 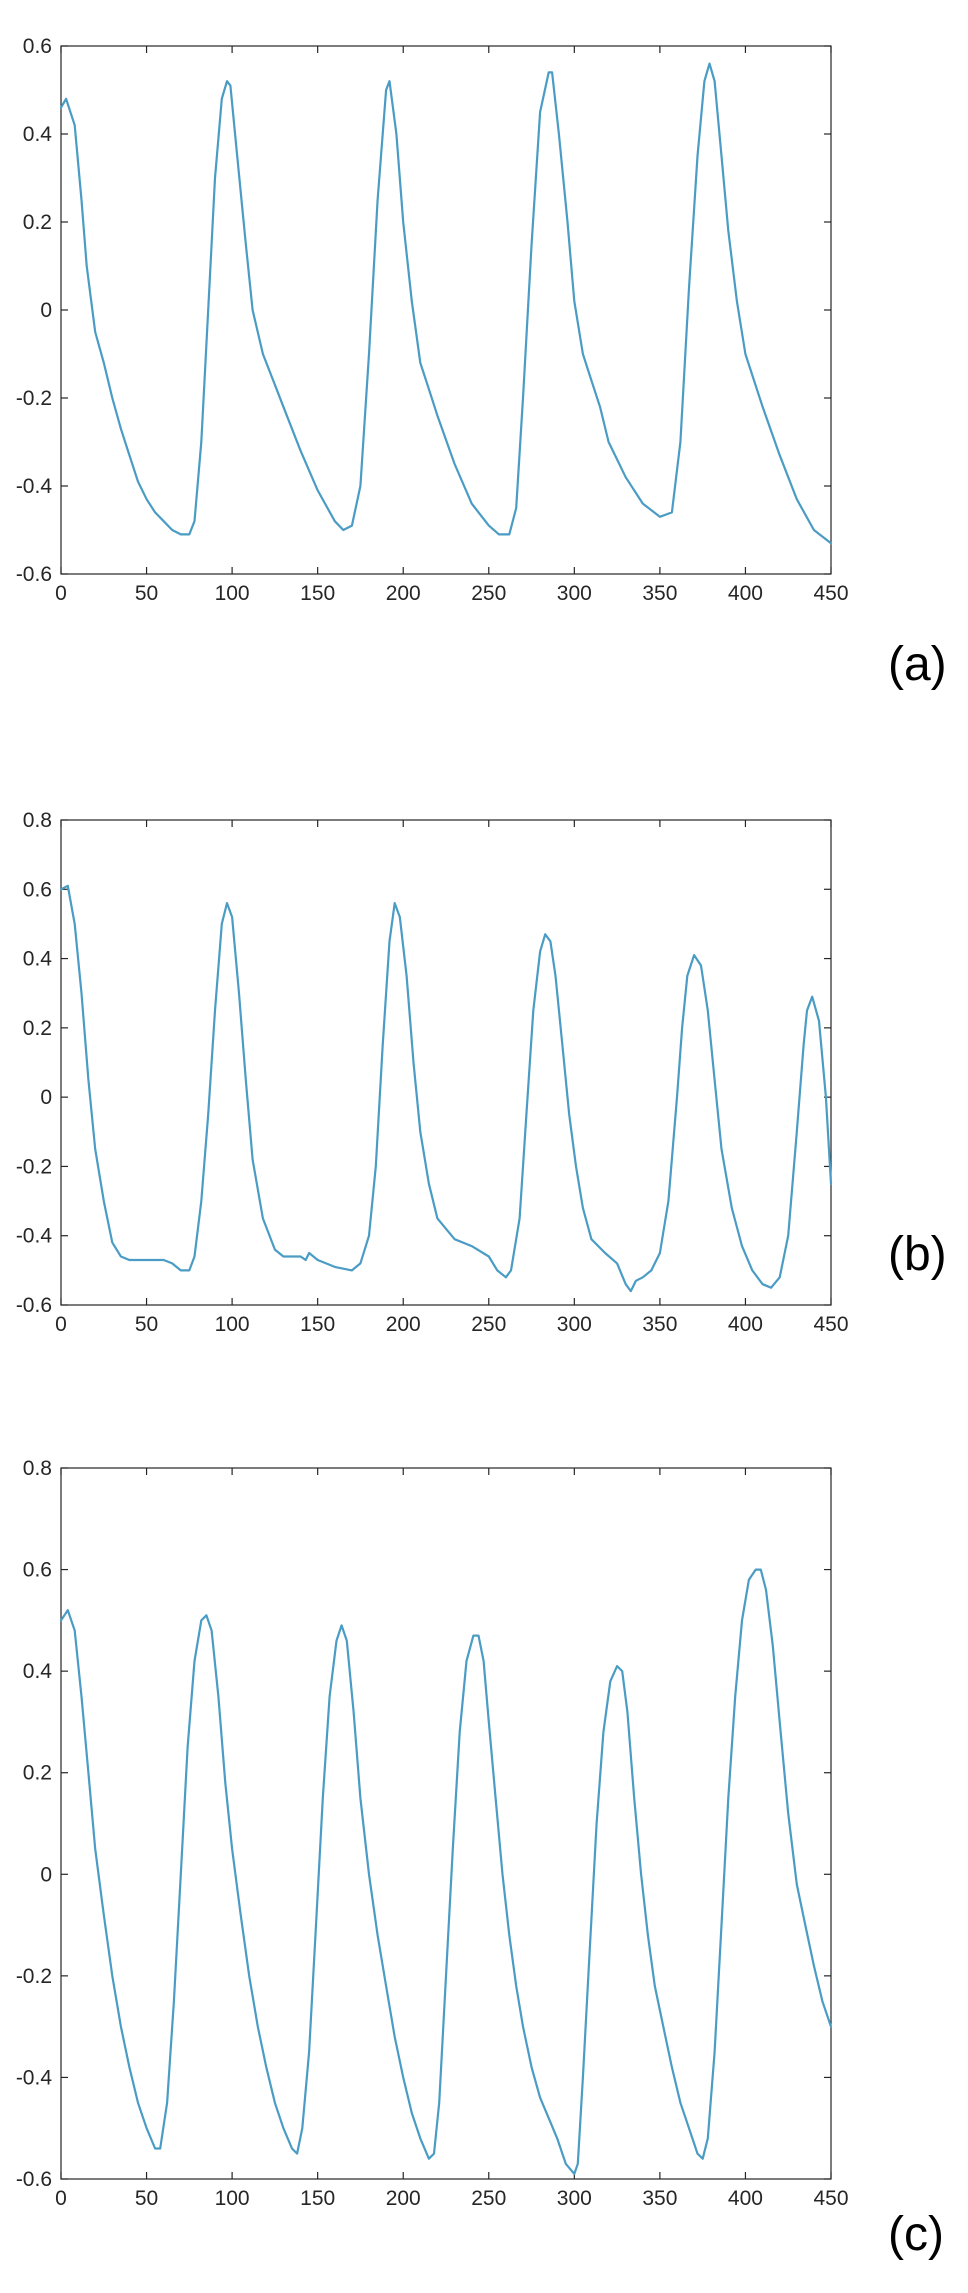 What do you see at coordinates (446, 1088) in the screenshot?
I see `series-line` at bounding box center [446, 1088].